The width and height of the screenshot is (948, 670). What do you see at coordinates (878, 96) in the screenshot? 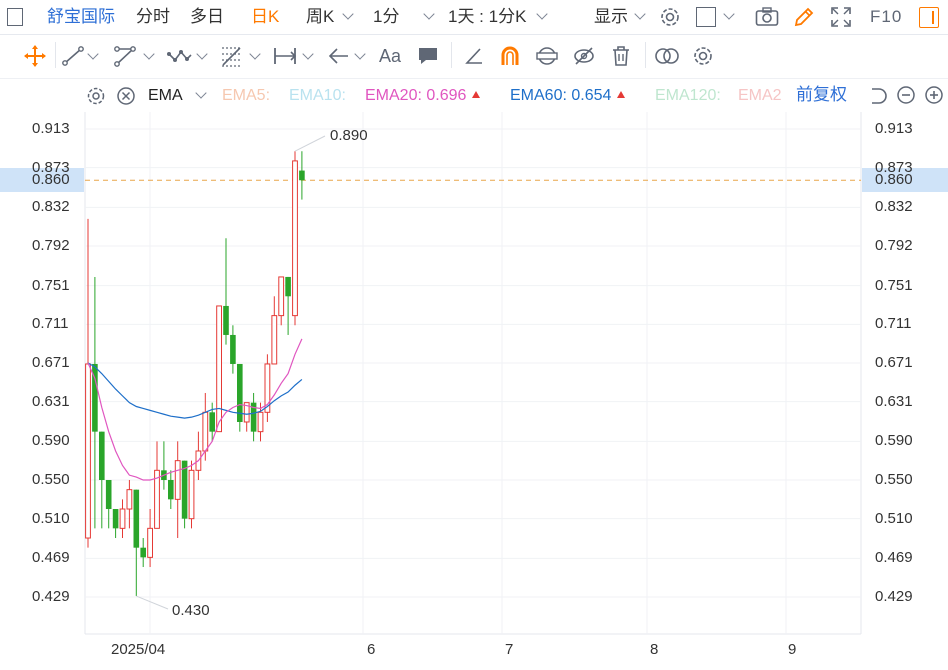
I see `undo-icon` at bounding box center [878, 96].